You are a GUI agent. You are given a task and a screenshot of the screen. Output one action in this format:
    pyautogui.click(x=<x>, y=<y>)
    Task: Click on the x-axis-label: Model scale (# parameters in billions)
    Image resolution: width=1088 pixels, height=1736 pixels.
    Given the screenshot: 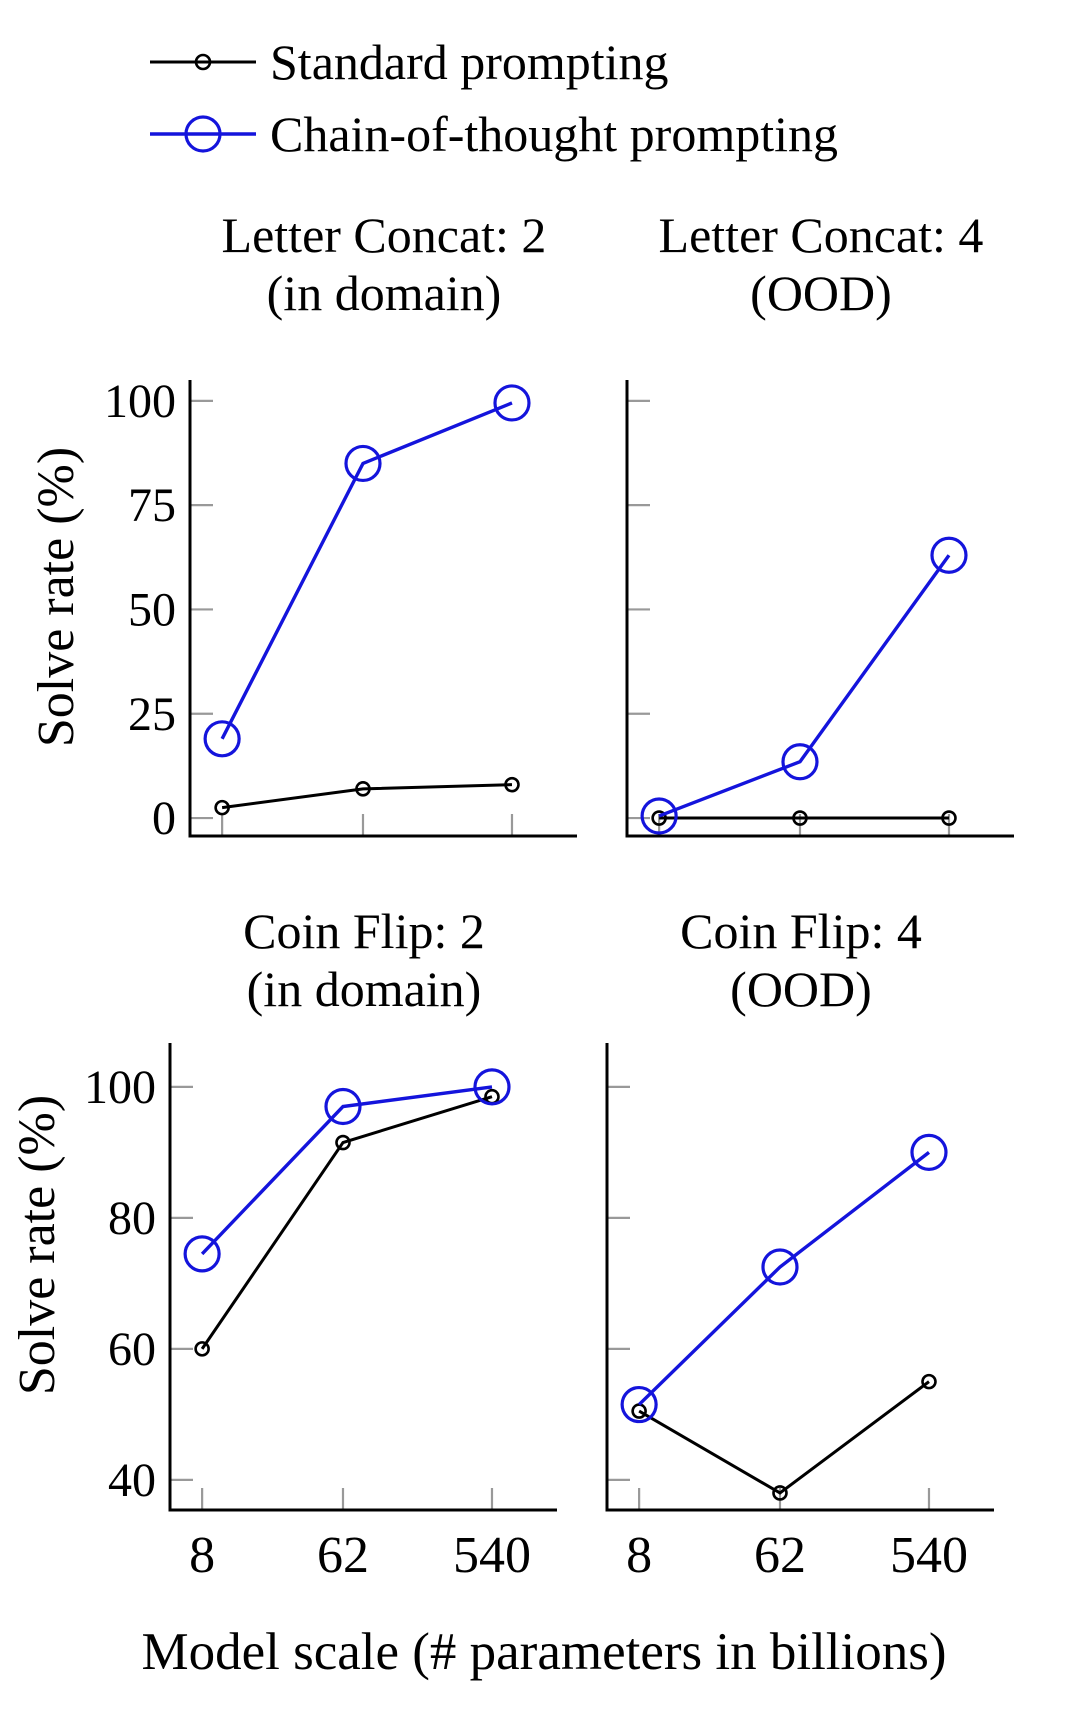 What is the action you would take?
    pyautogui.click(x=544, y=1652)
    